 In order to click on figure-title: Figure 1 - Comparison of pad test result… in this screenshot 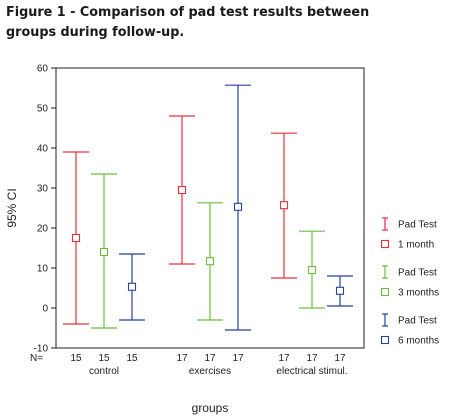, I will do `click(188, 22)`.